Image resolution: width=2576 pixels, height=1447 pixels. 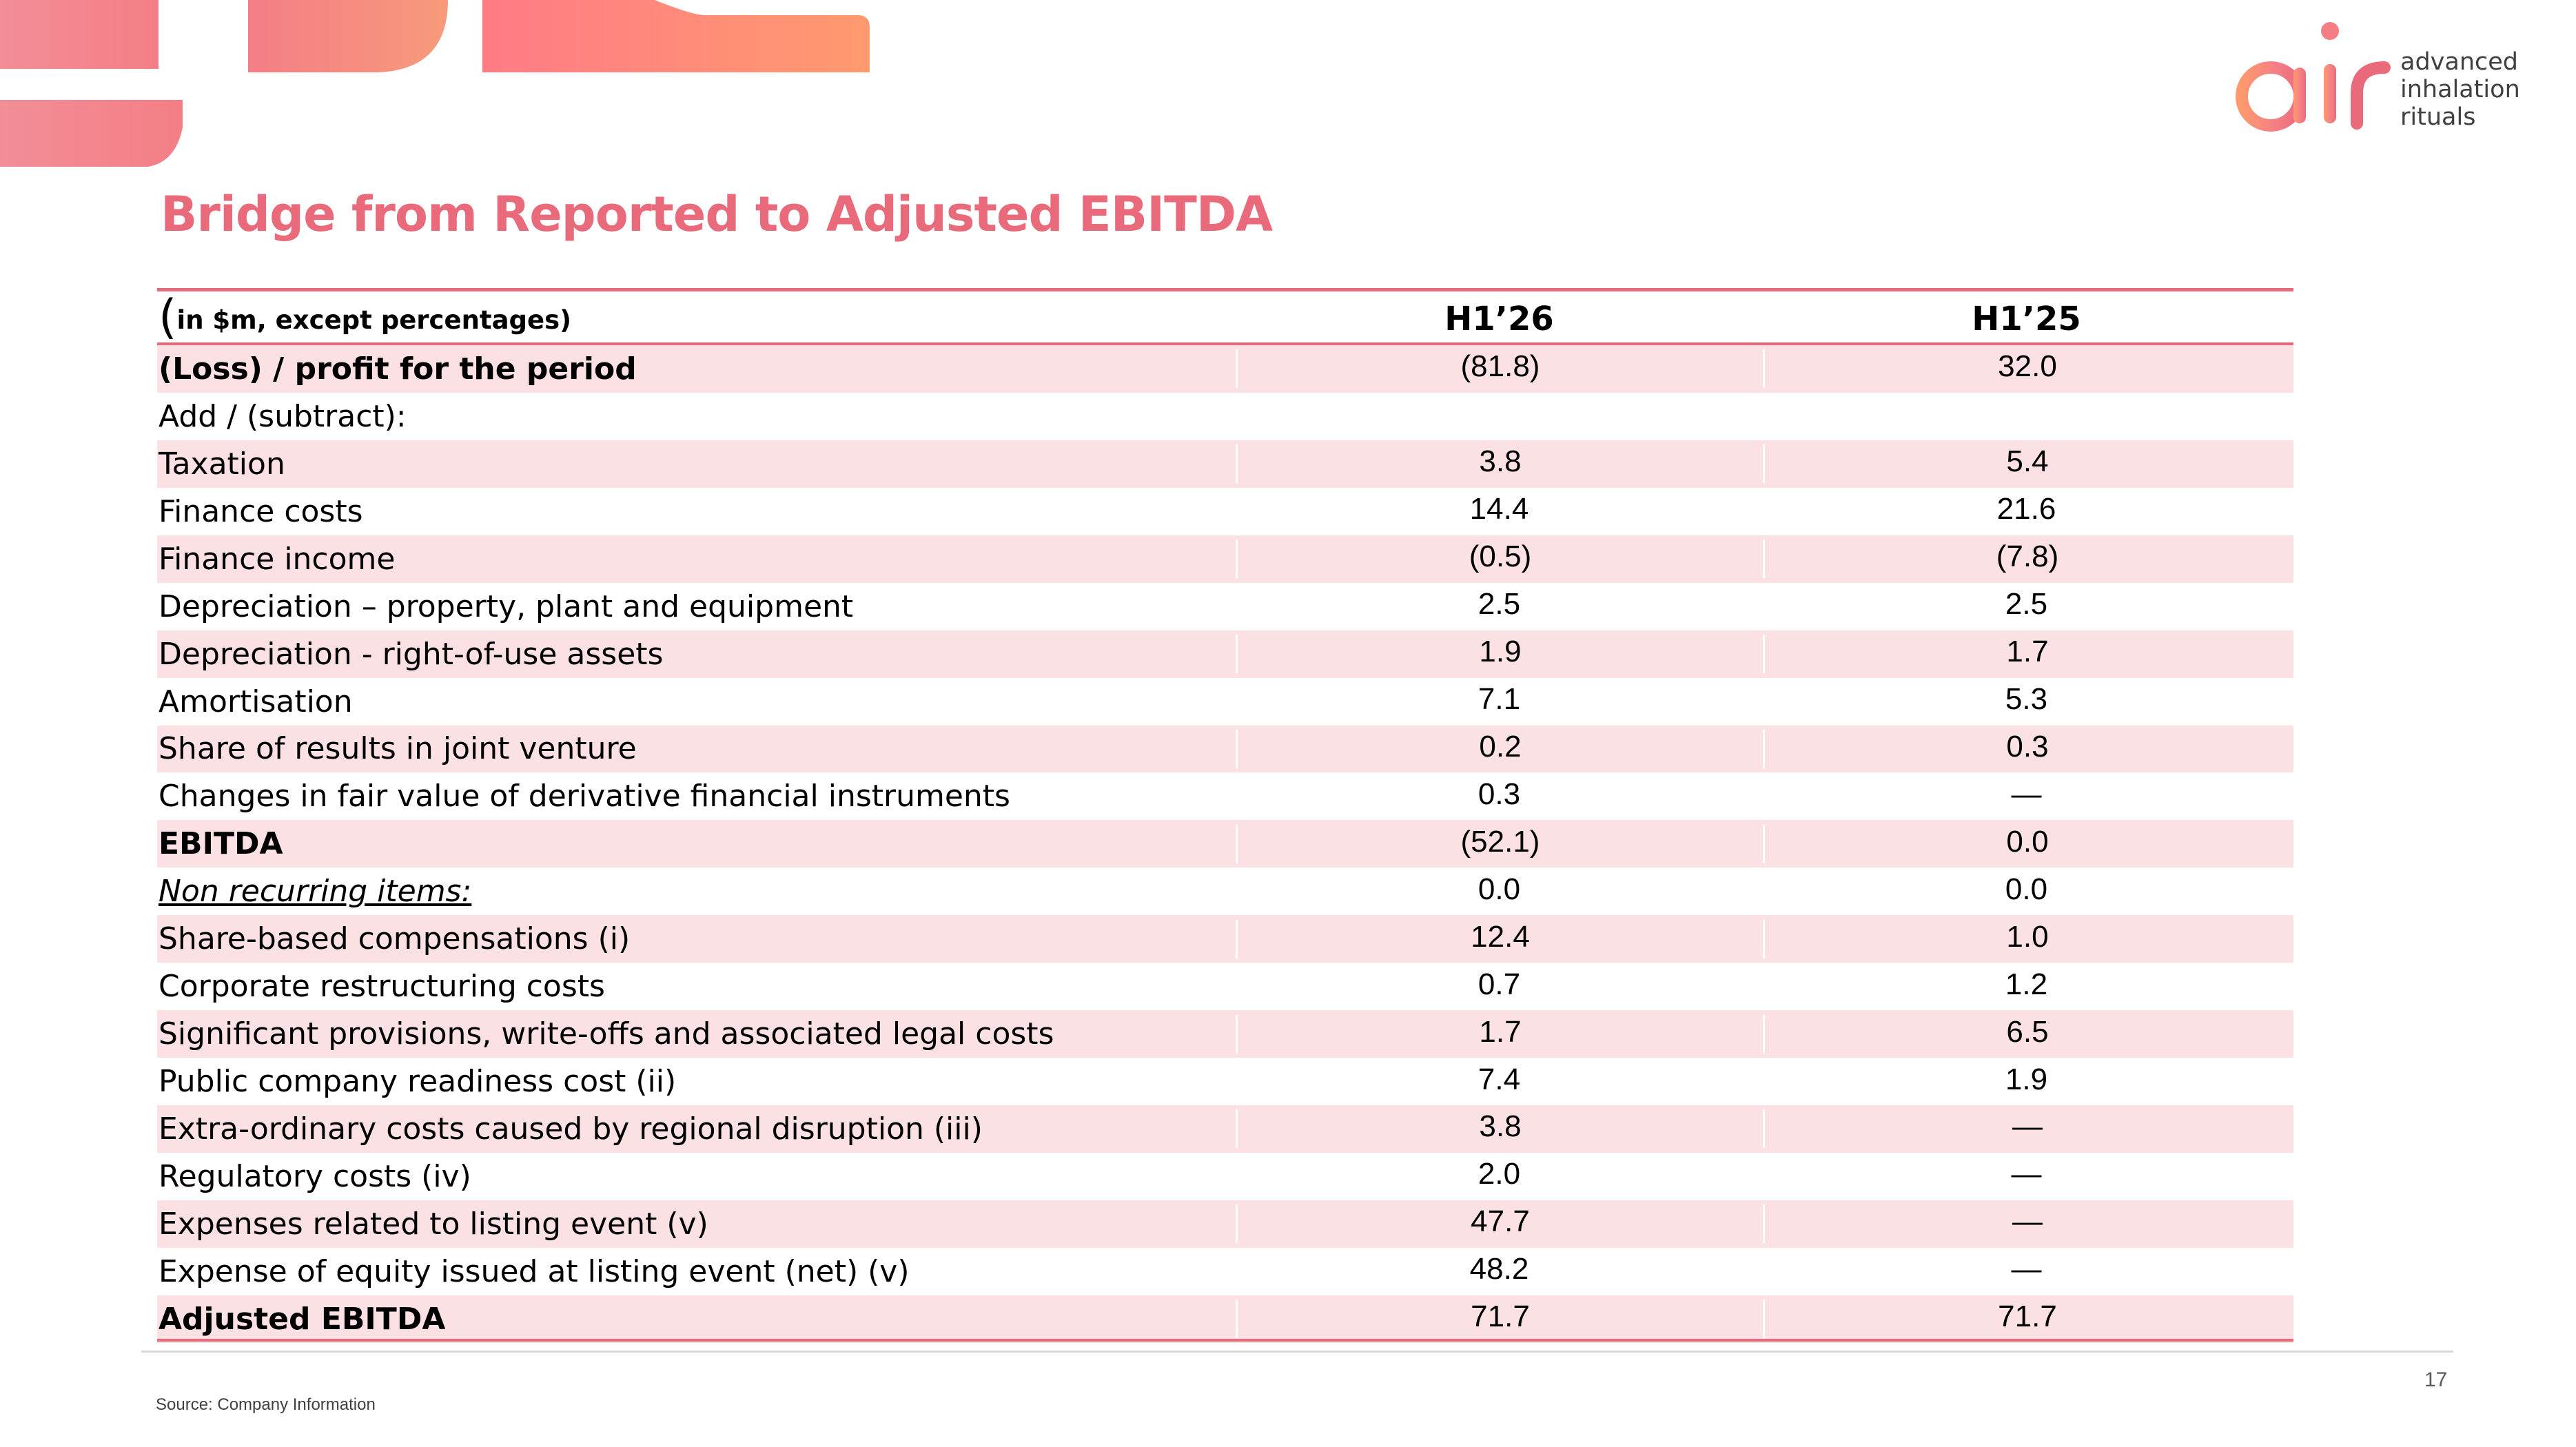 I want to click on value-h1-25: 21.6, so click(x=2026, y=509).